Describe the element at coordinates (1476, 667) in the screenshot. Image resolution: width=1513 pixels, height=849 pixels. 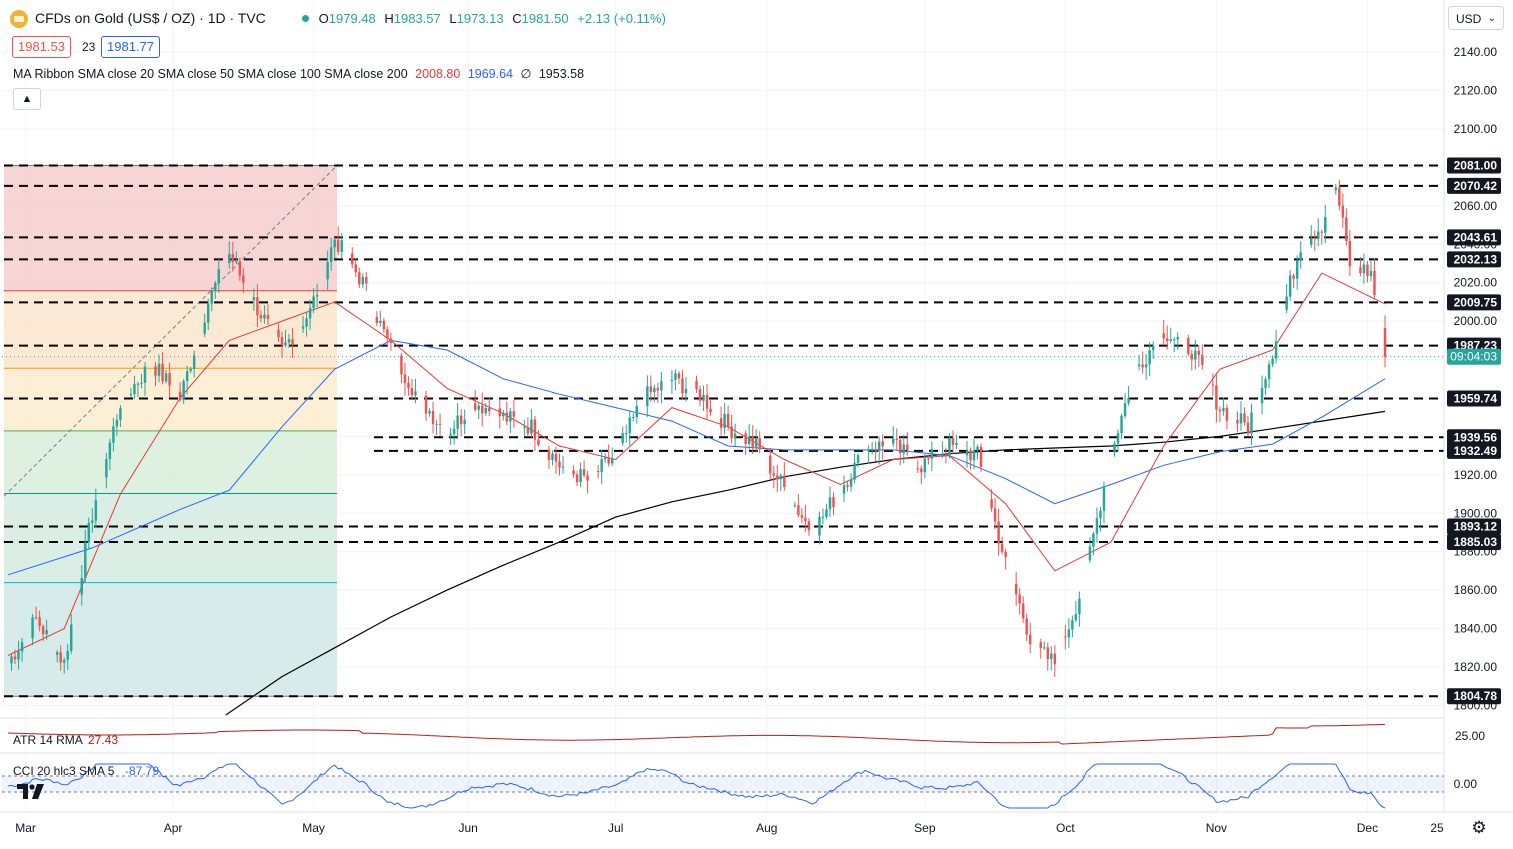
I see `price-axis-tick: 1820.00` at that location.